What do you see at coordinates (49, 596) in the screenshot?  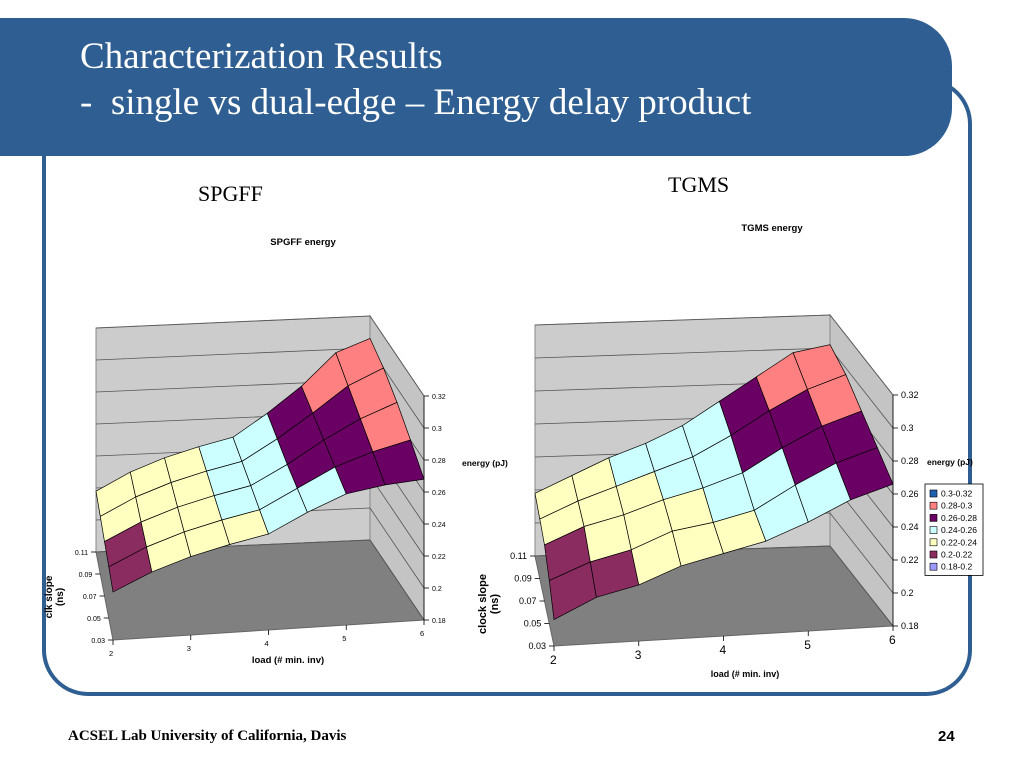 I see `y-axis-label: clk slope` at bounding box center [49, 596].